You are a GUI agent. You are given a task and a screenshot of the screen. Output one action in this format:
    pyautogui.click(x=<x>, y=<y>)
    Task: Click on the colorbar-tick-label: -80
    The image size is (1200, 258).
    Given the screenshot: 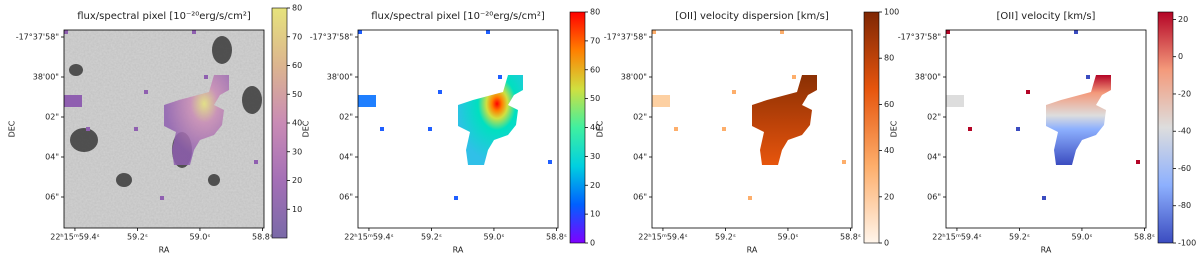 What is the action you would take?
    pyautogui.click(x=1184, y=205)
    